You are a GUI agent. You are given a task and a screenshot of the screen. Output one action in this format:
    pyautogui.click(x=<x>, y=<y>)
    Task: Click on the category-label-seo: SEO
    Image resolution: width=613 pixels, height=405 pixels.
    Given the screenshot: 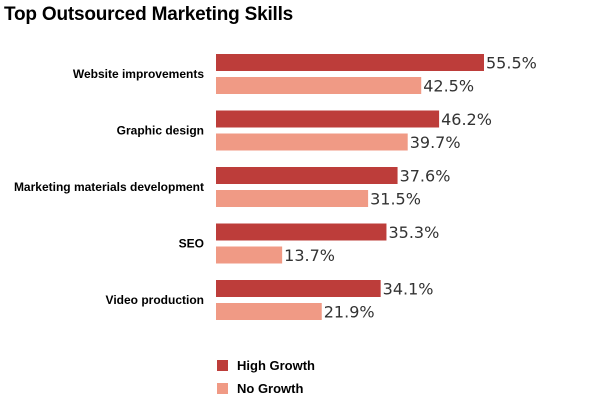 What is the action you would take?
    pyautogui.click(x=191, y=244)
    